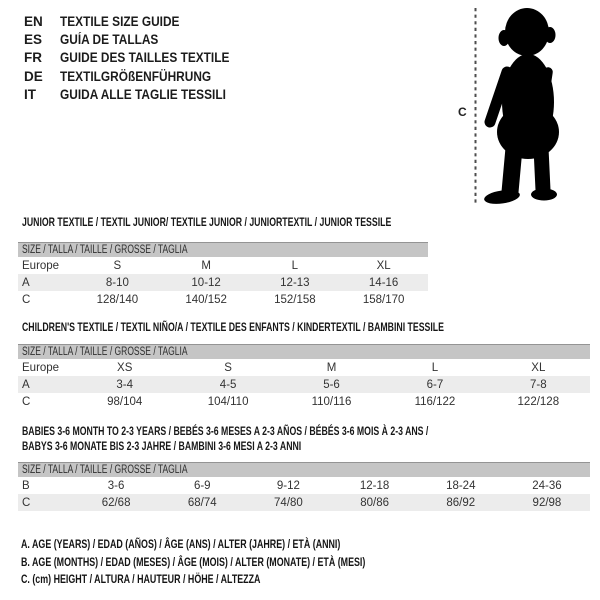 The width and height of the screenshot is (600, 600). I want to click on size-cell: 10-12, so click(206, 282).